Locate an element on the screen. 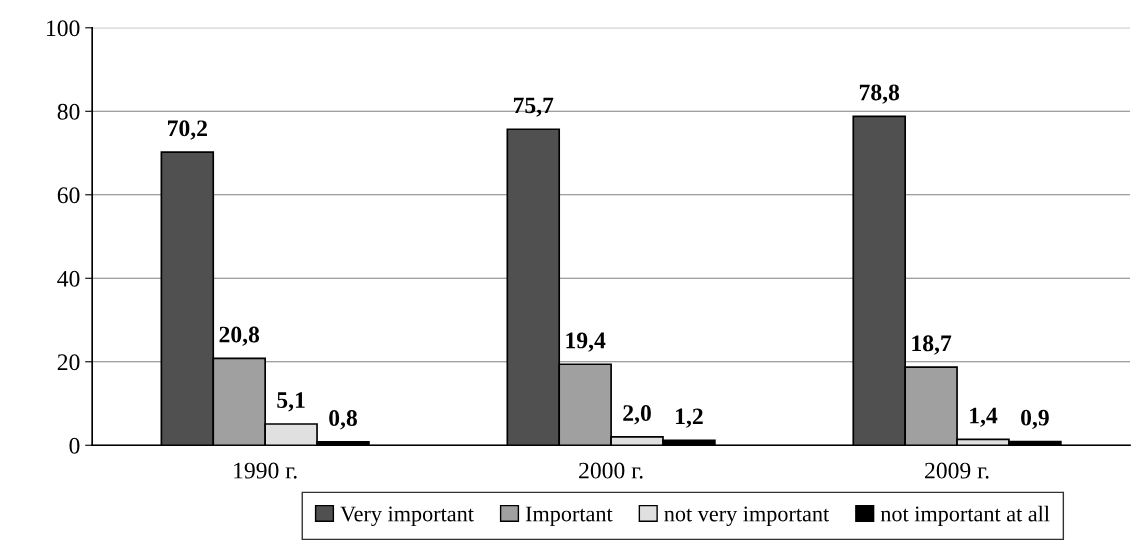 This screenshot has width=1138, height=545. data-label: 1,2 is located at coordinates (689, 418).